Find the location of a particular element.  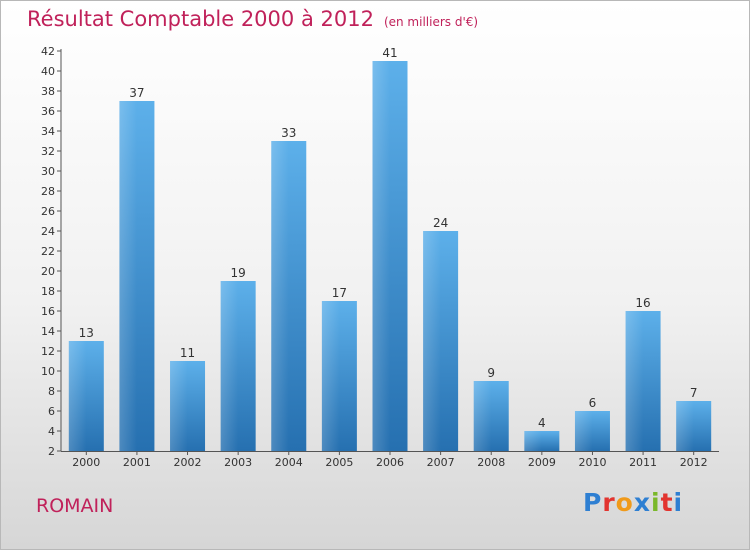

x-tick-label: 2000 is located at coordinates (86, 462).